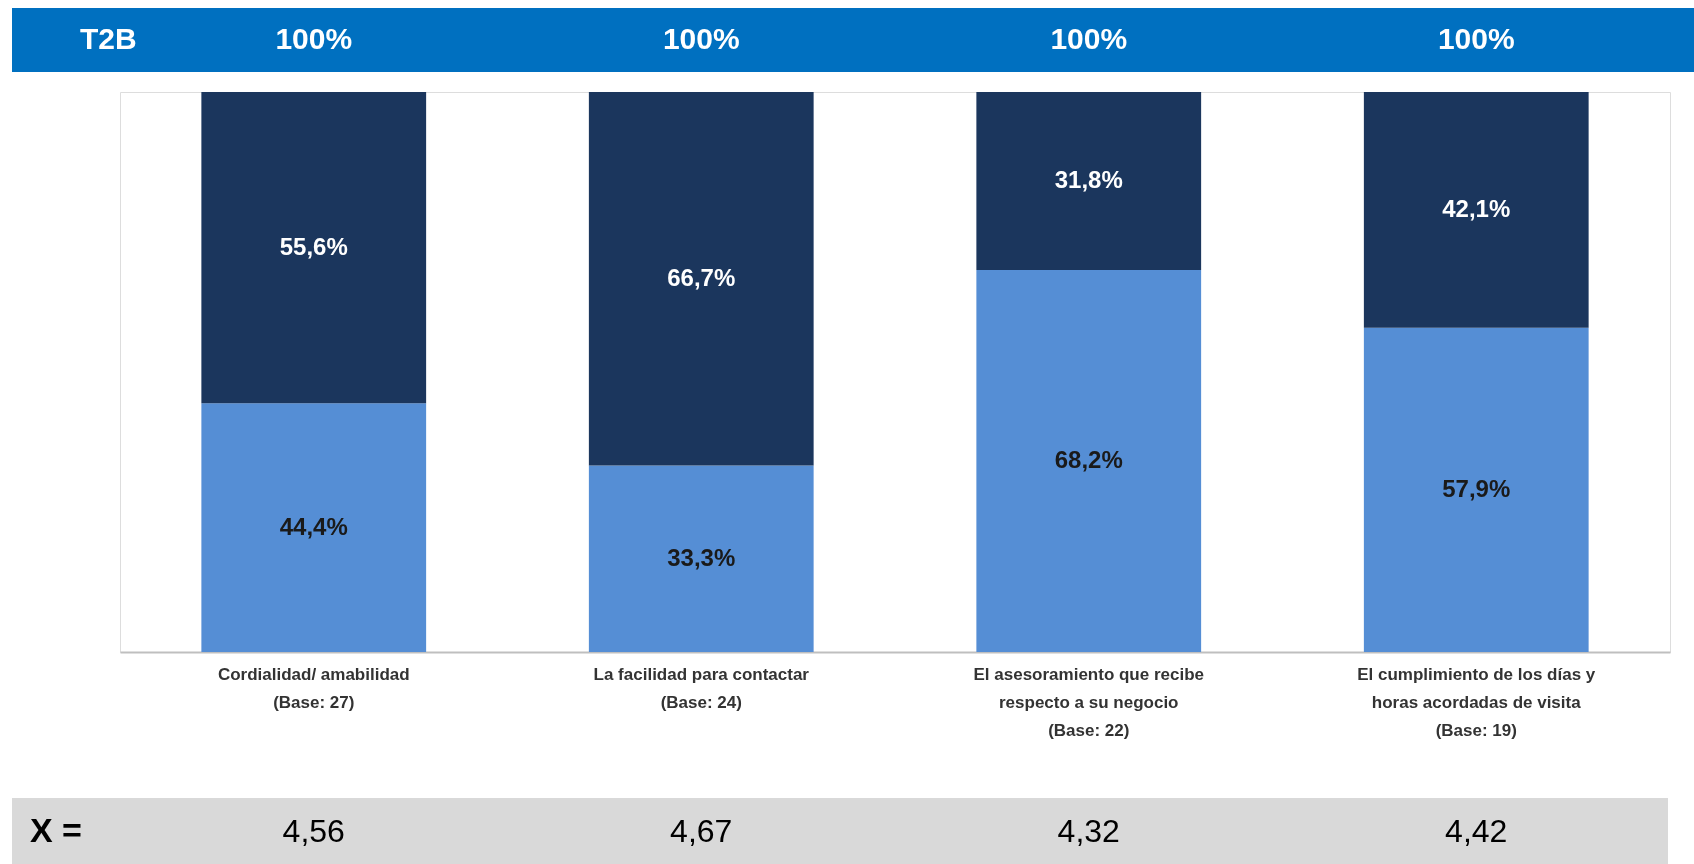 This screenshot has height=864, width=1694. I want to click on data-label: 57,9%, so click(1476, 488).